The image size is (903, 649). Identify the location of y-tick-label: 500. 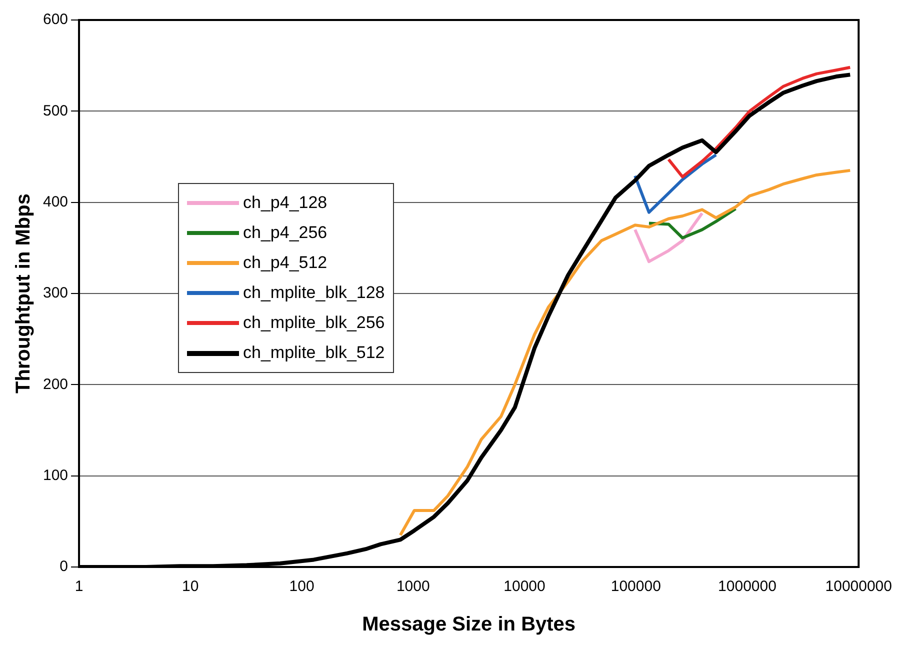
(55, 111).